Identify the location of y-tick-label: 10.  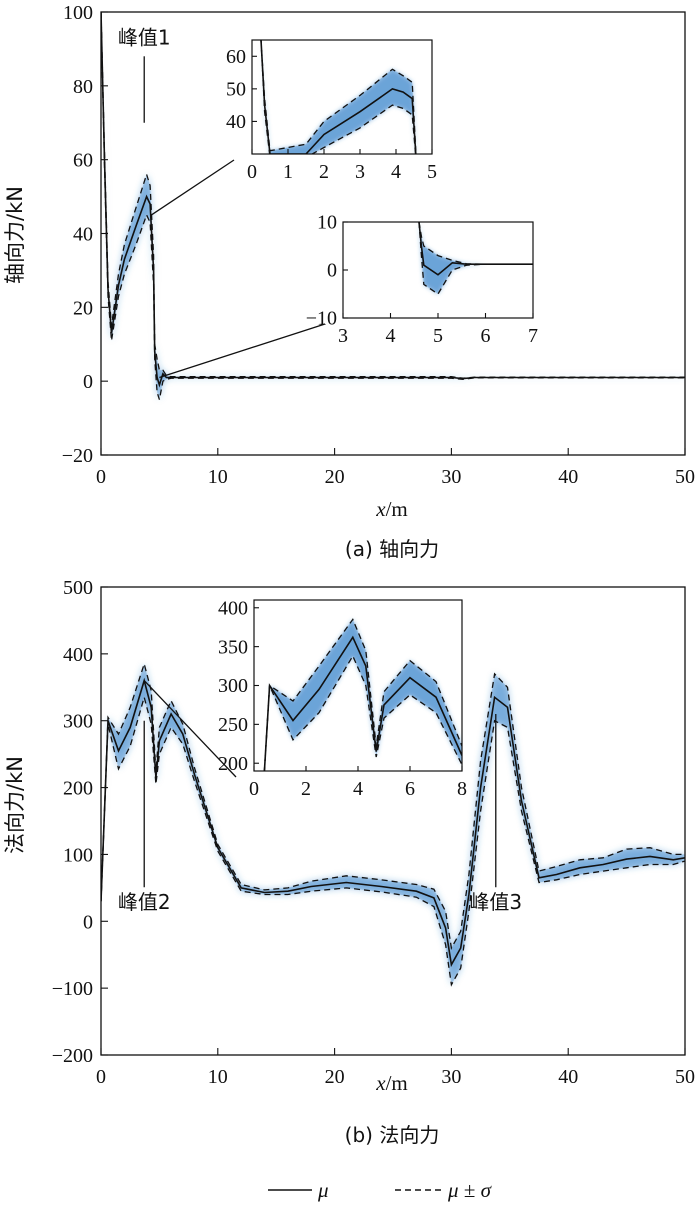
(327, 223).